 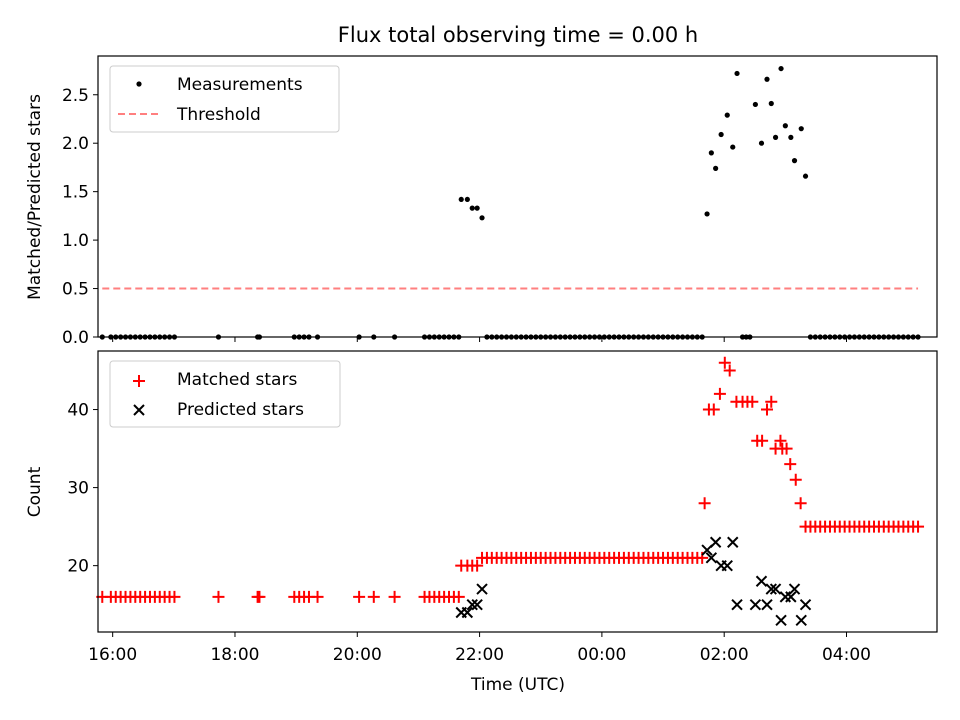 I want to click on x-tick-label: 20:00, so click(x=357, y=655).